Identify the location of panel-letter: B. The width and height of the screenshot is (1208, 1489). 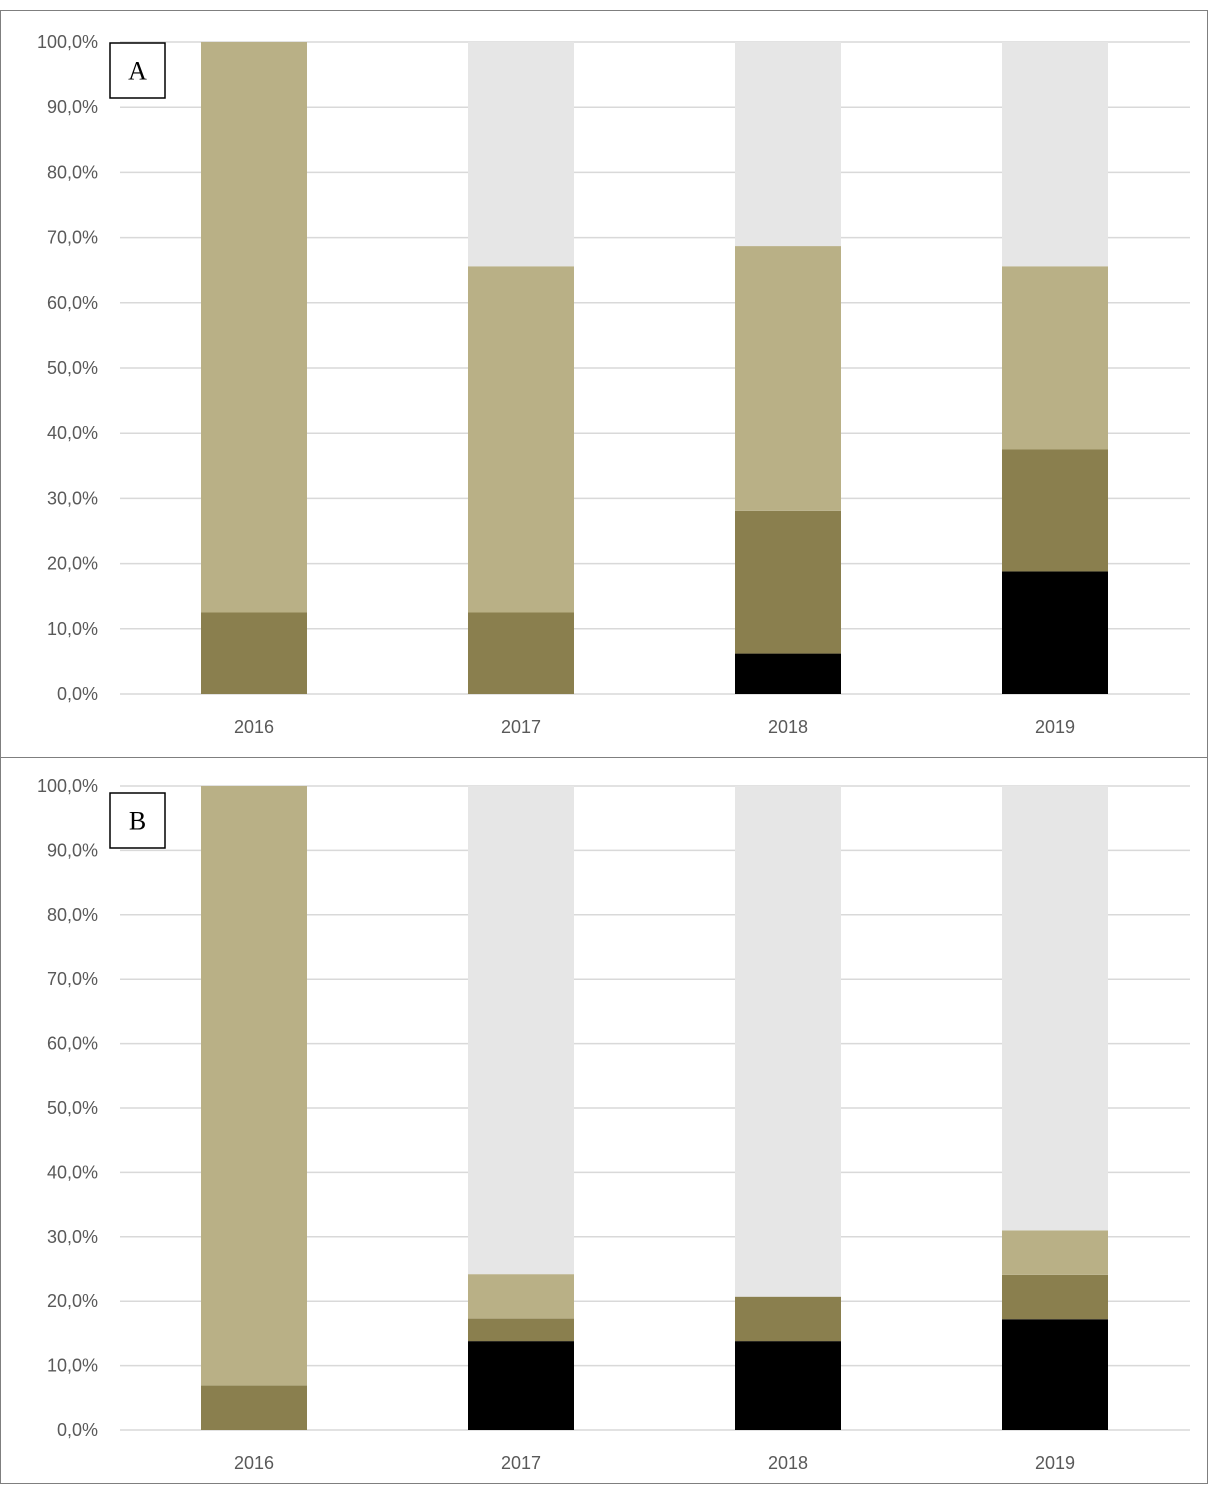
(137, 821).